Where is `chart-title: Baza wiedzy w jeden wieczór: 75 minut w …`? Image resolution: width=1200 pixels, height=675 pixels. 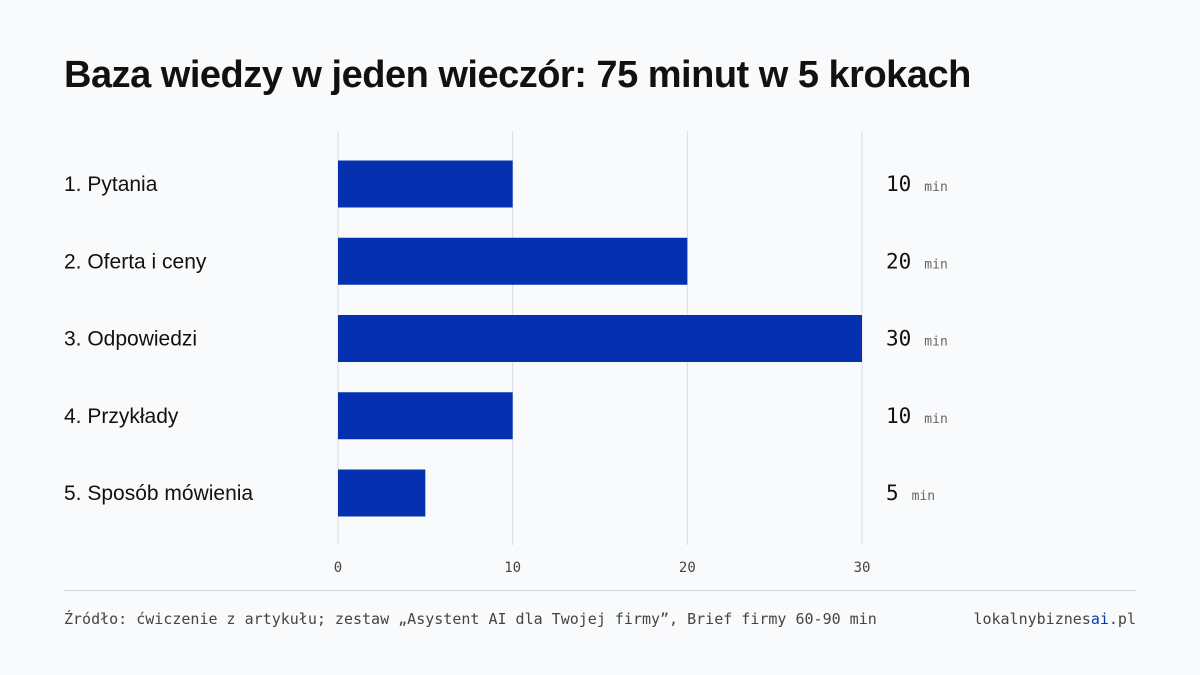
chart-title: Baza wiedzy w jeden wieczór: 75 minut w … is located at coordinates (517, 75).